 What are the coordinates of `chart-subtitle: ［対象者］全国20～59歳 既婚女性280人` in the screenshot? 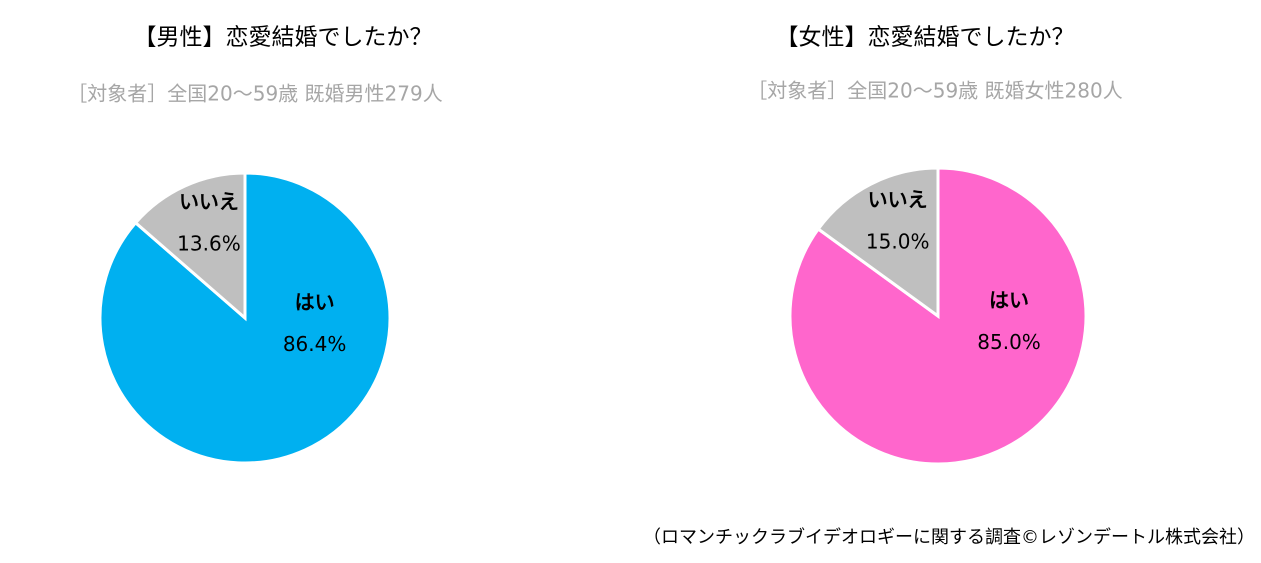 It's located at (934, 91).